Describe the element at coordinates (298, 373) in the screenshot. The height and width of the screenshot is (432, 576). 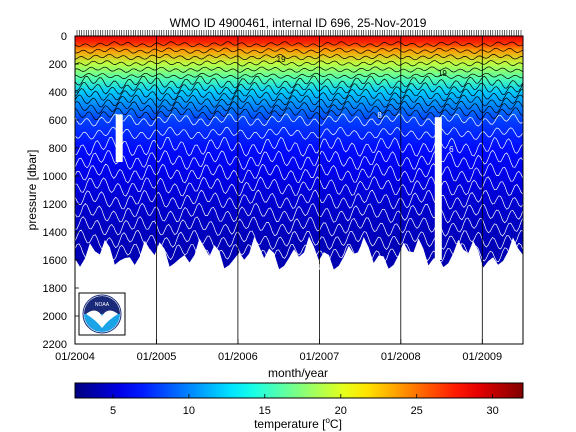
I see `x-axis-label: month/year` at that location.